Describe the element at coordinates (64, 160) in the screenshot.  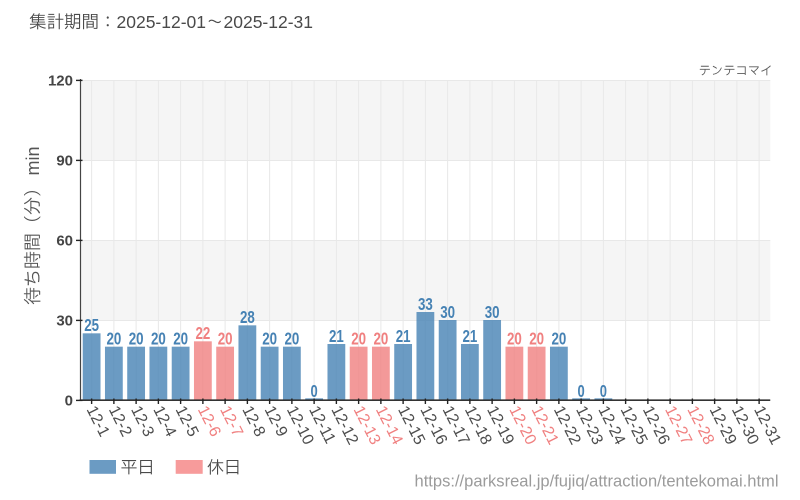
I see `svg-text: 90` at that location.